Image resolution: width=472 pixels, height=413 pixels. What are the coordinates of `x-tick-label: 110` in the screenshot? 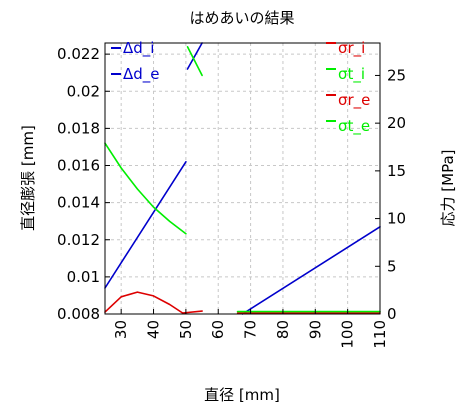 It's located at (380, 334).